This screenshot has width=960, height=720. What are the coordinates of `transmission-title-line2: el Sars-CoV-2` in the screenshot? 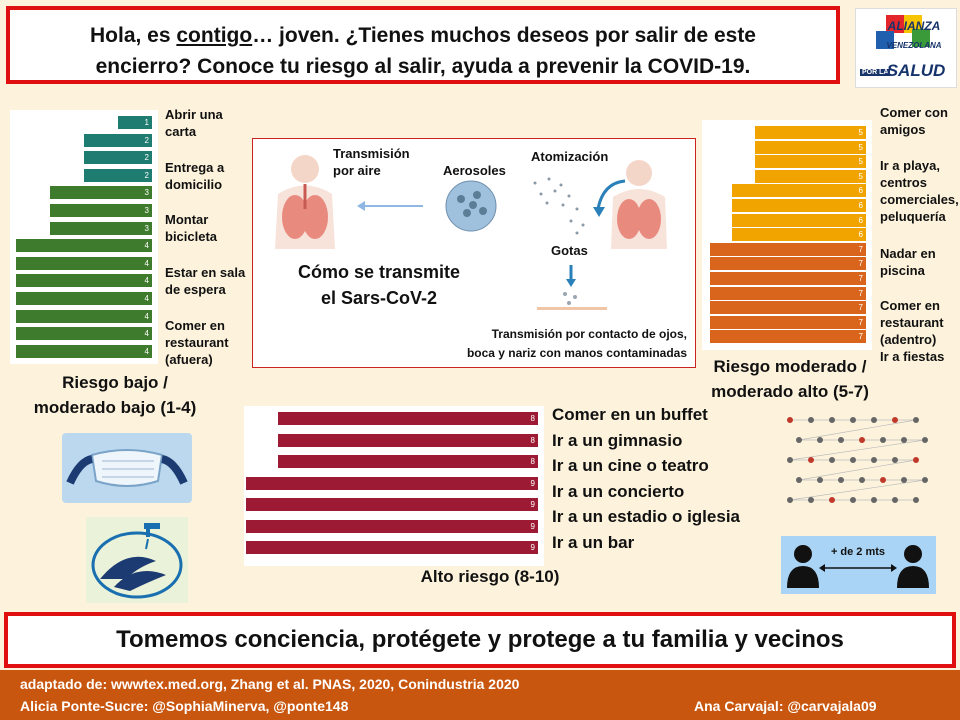 It's located at (379, 298).